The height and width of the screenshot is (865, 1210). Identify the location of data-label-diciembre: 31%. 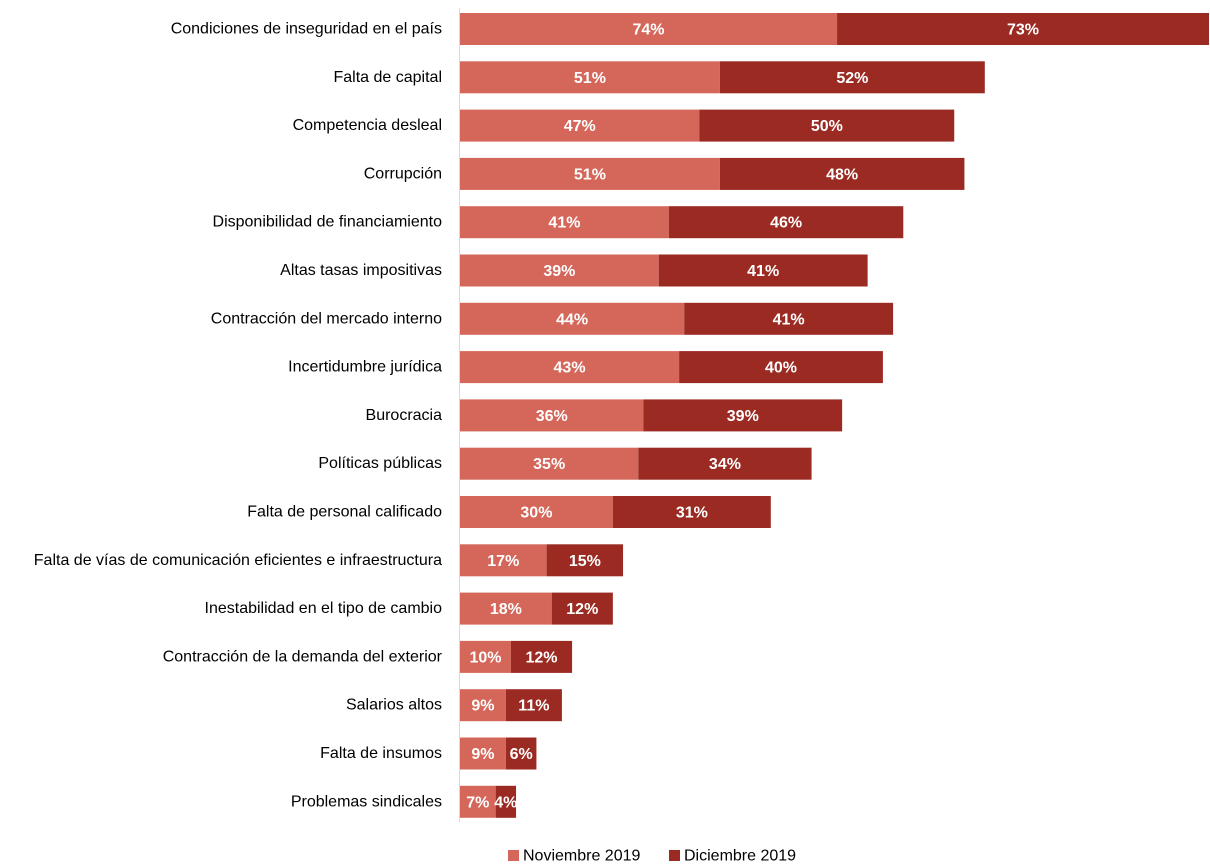
(692, 513).